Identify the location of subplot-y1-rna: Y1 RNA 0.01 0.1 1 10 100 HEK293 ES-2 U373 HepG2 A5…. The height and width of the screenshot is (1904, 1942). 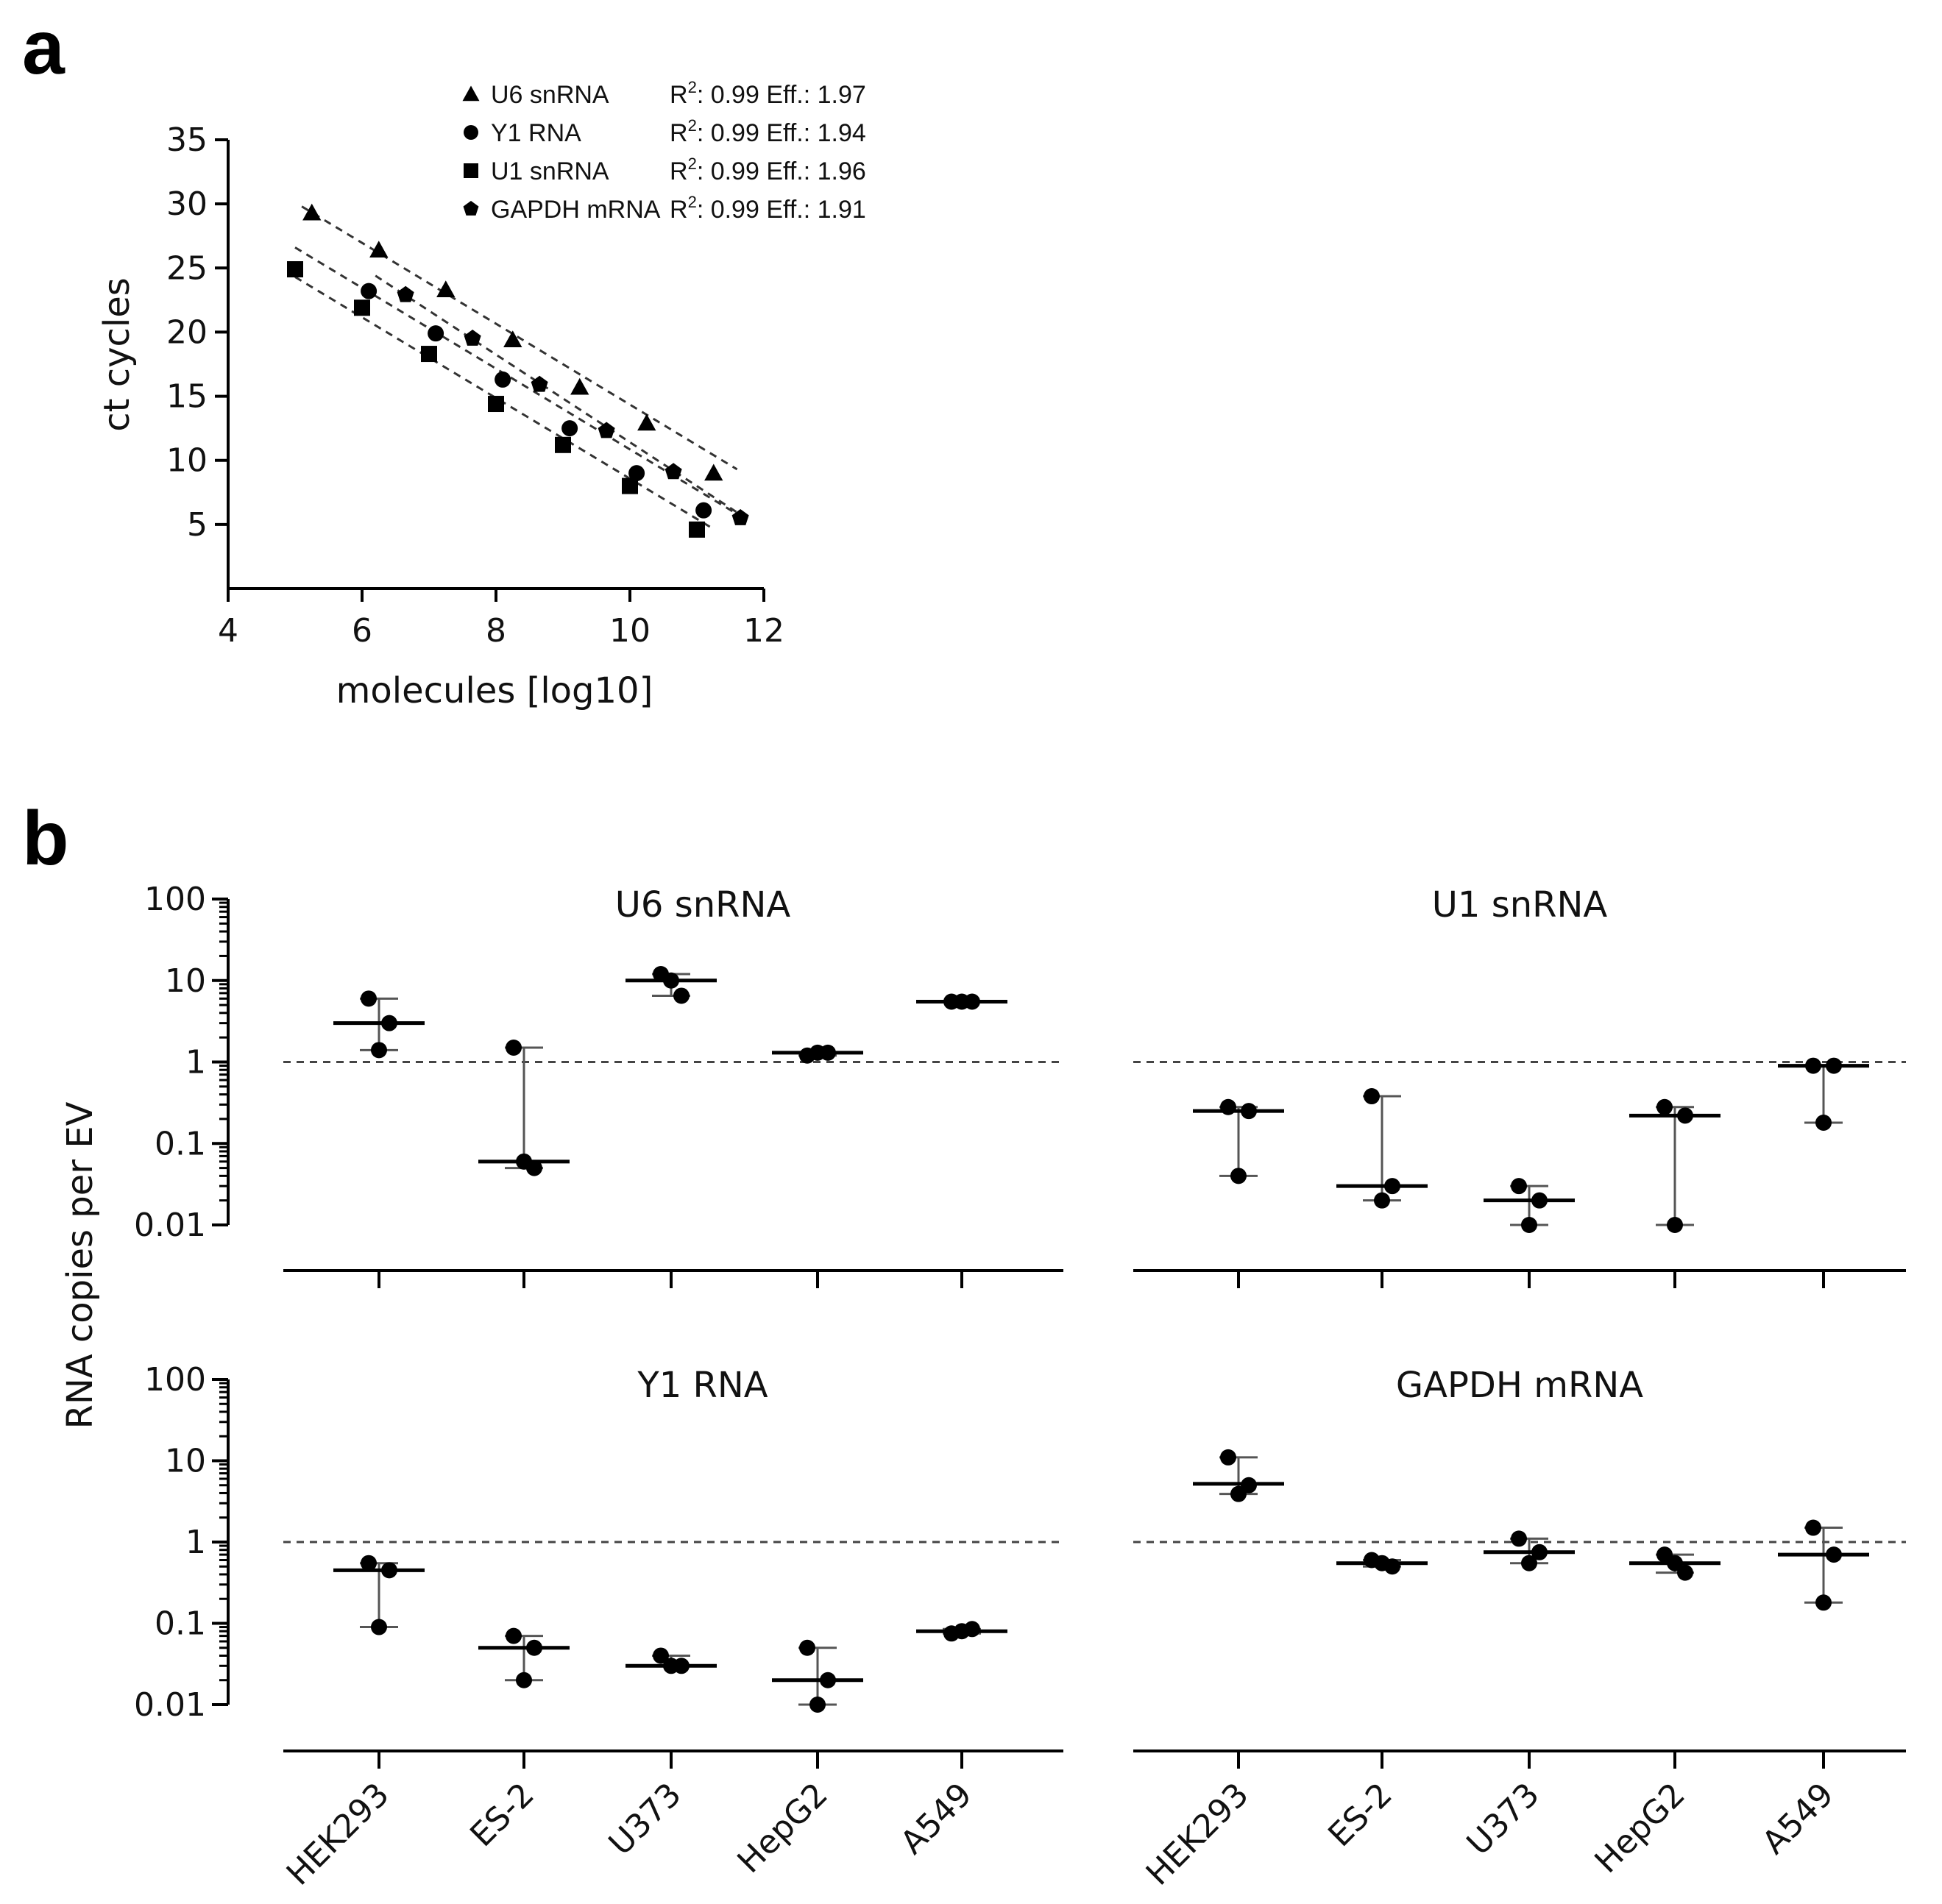
(598, 1627).